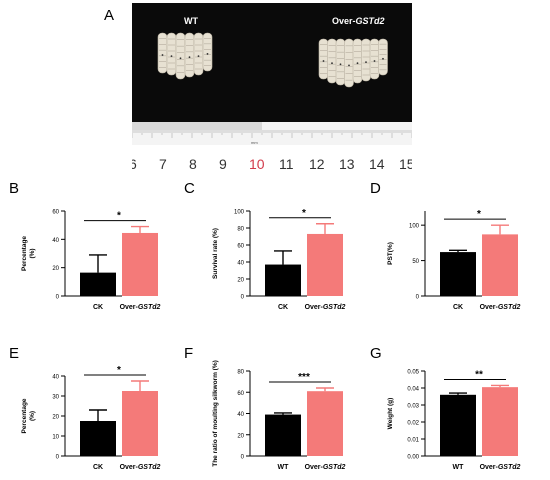  What do you see at coordinates (215, 253) in the screenshot?
I see `y-axis-label: Survival rate (%)` at bounding box center [215, 253].